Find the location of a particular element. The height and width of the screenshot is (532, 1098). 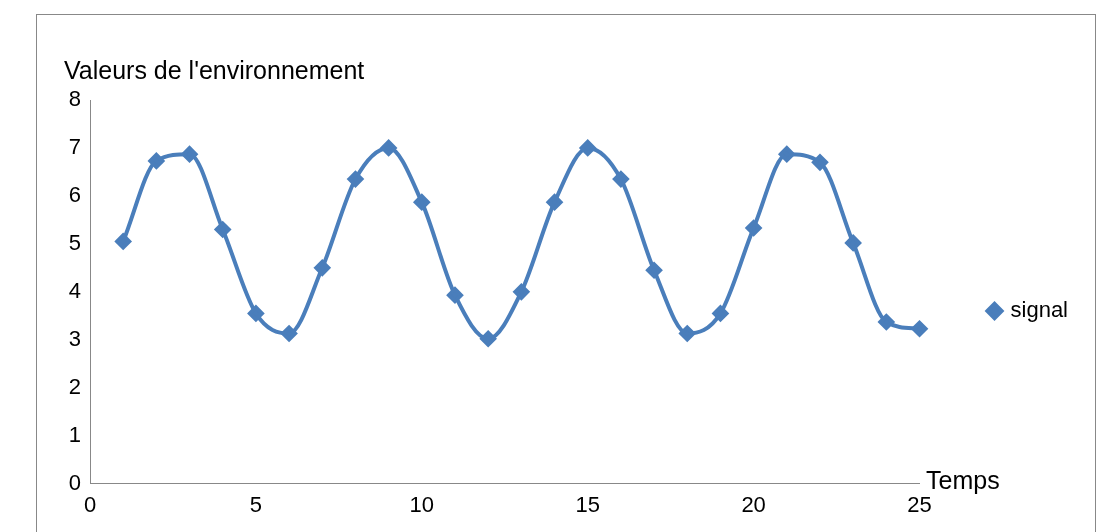

y-tick-label: 3 is located at coordinates (74, 338).